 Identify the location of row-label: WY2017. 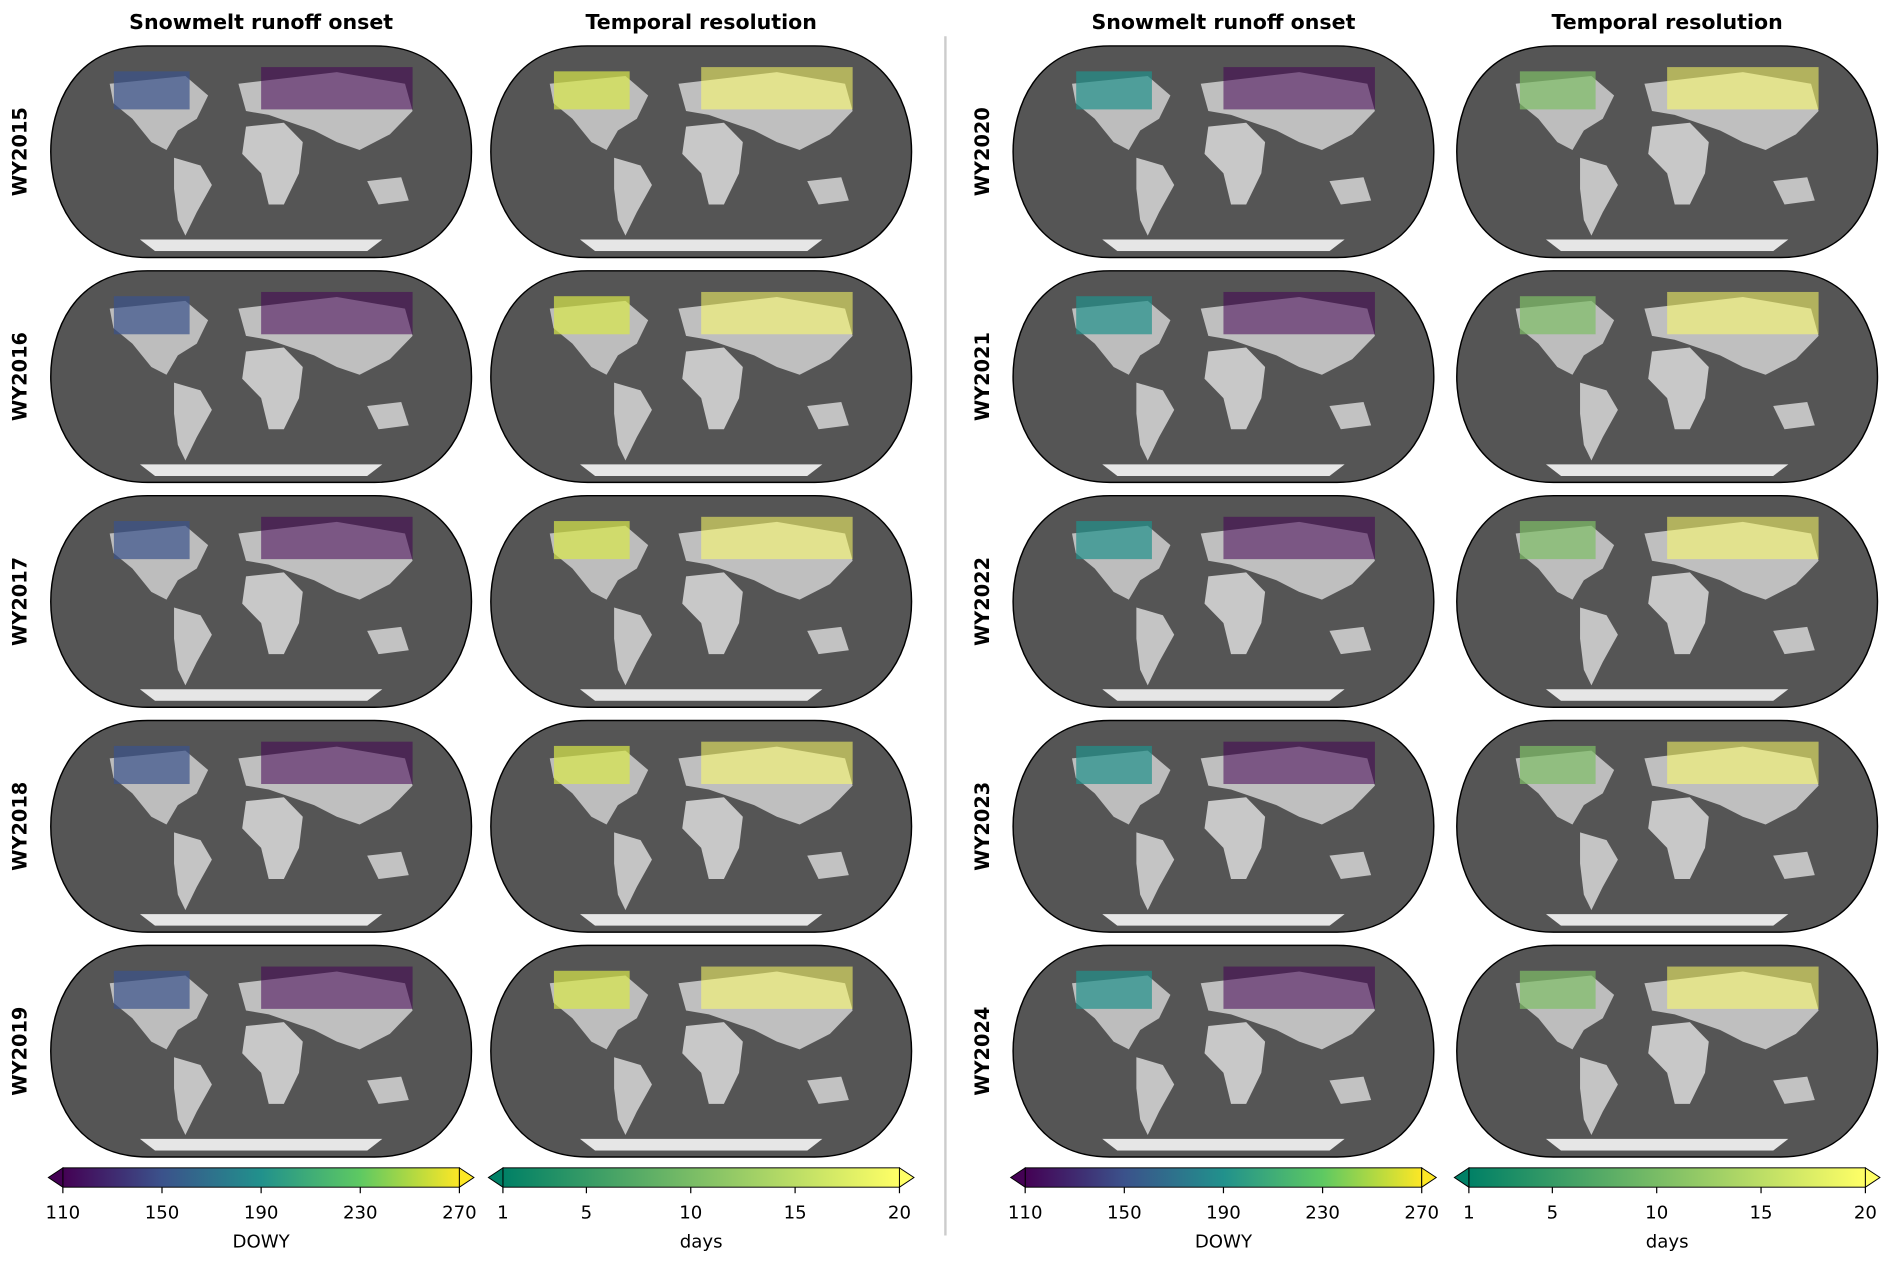
(20, 601).